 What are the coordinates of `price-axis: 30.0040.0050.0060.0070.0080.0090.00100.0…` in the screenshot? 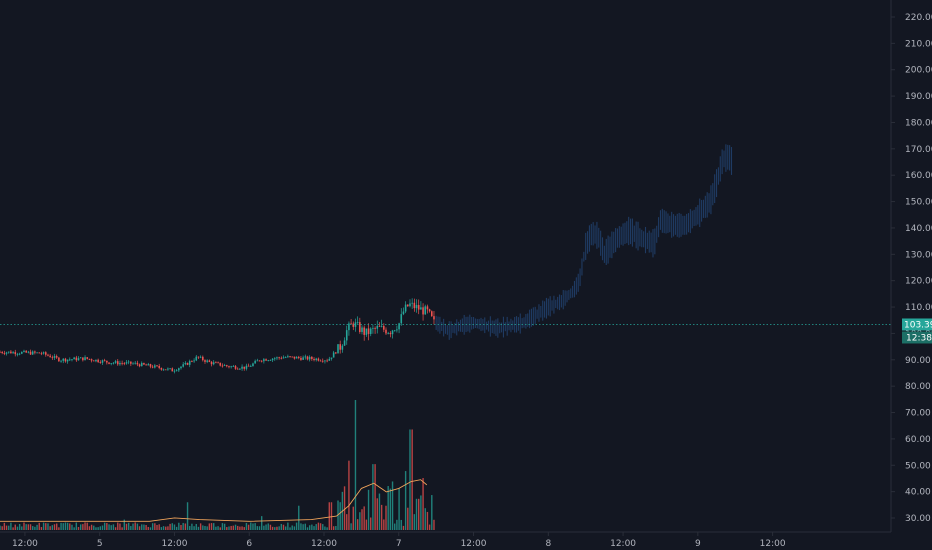 It's located at (911, 268).